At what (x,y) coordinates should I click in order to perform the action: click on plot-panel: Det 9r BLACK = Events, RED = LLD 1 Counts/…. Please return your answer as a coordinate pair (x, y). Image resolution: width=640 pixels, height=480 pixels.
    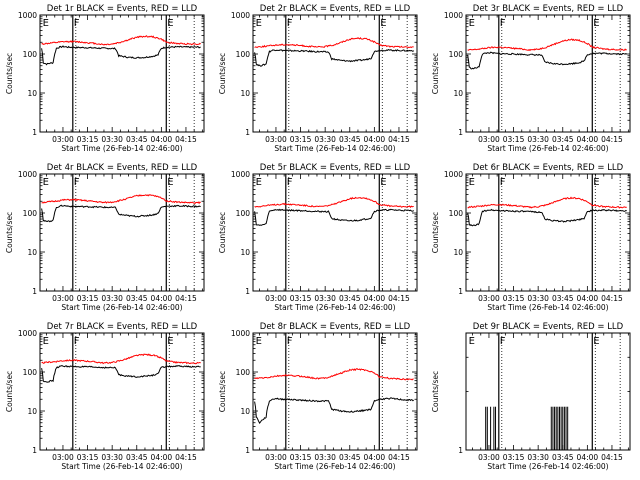
    Looking at the image, I should click on (531, 396).